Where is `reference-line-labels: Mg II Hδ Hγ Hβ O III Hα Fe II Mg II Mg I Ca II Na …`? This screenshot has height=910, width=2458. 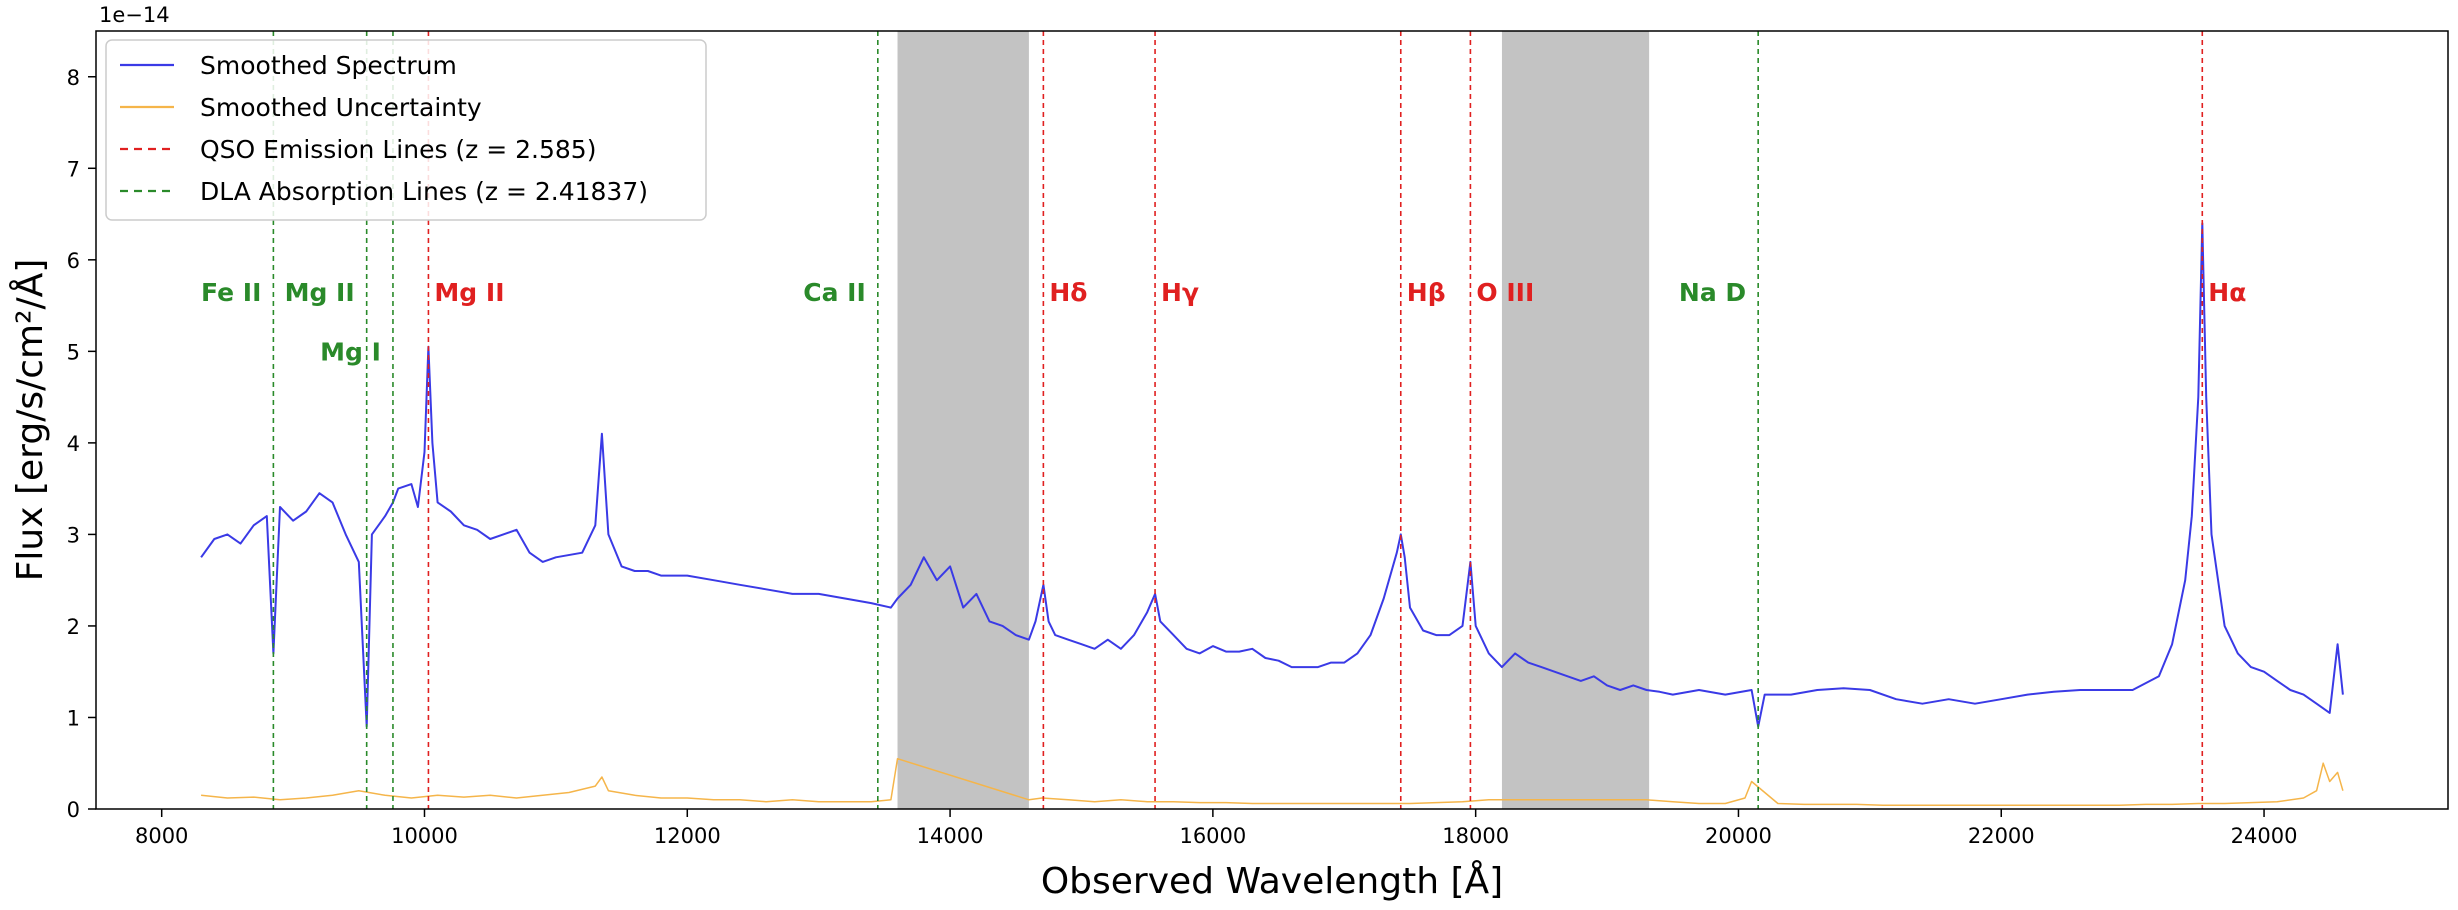 reference-line-labels: Mg II Hδ Hγ Hβ O III Hα Fe II Mg II Mg I Ca II Na … is located at coordinates (1223, 322).